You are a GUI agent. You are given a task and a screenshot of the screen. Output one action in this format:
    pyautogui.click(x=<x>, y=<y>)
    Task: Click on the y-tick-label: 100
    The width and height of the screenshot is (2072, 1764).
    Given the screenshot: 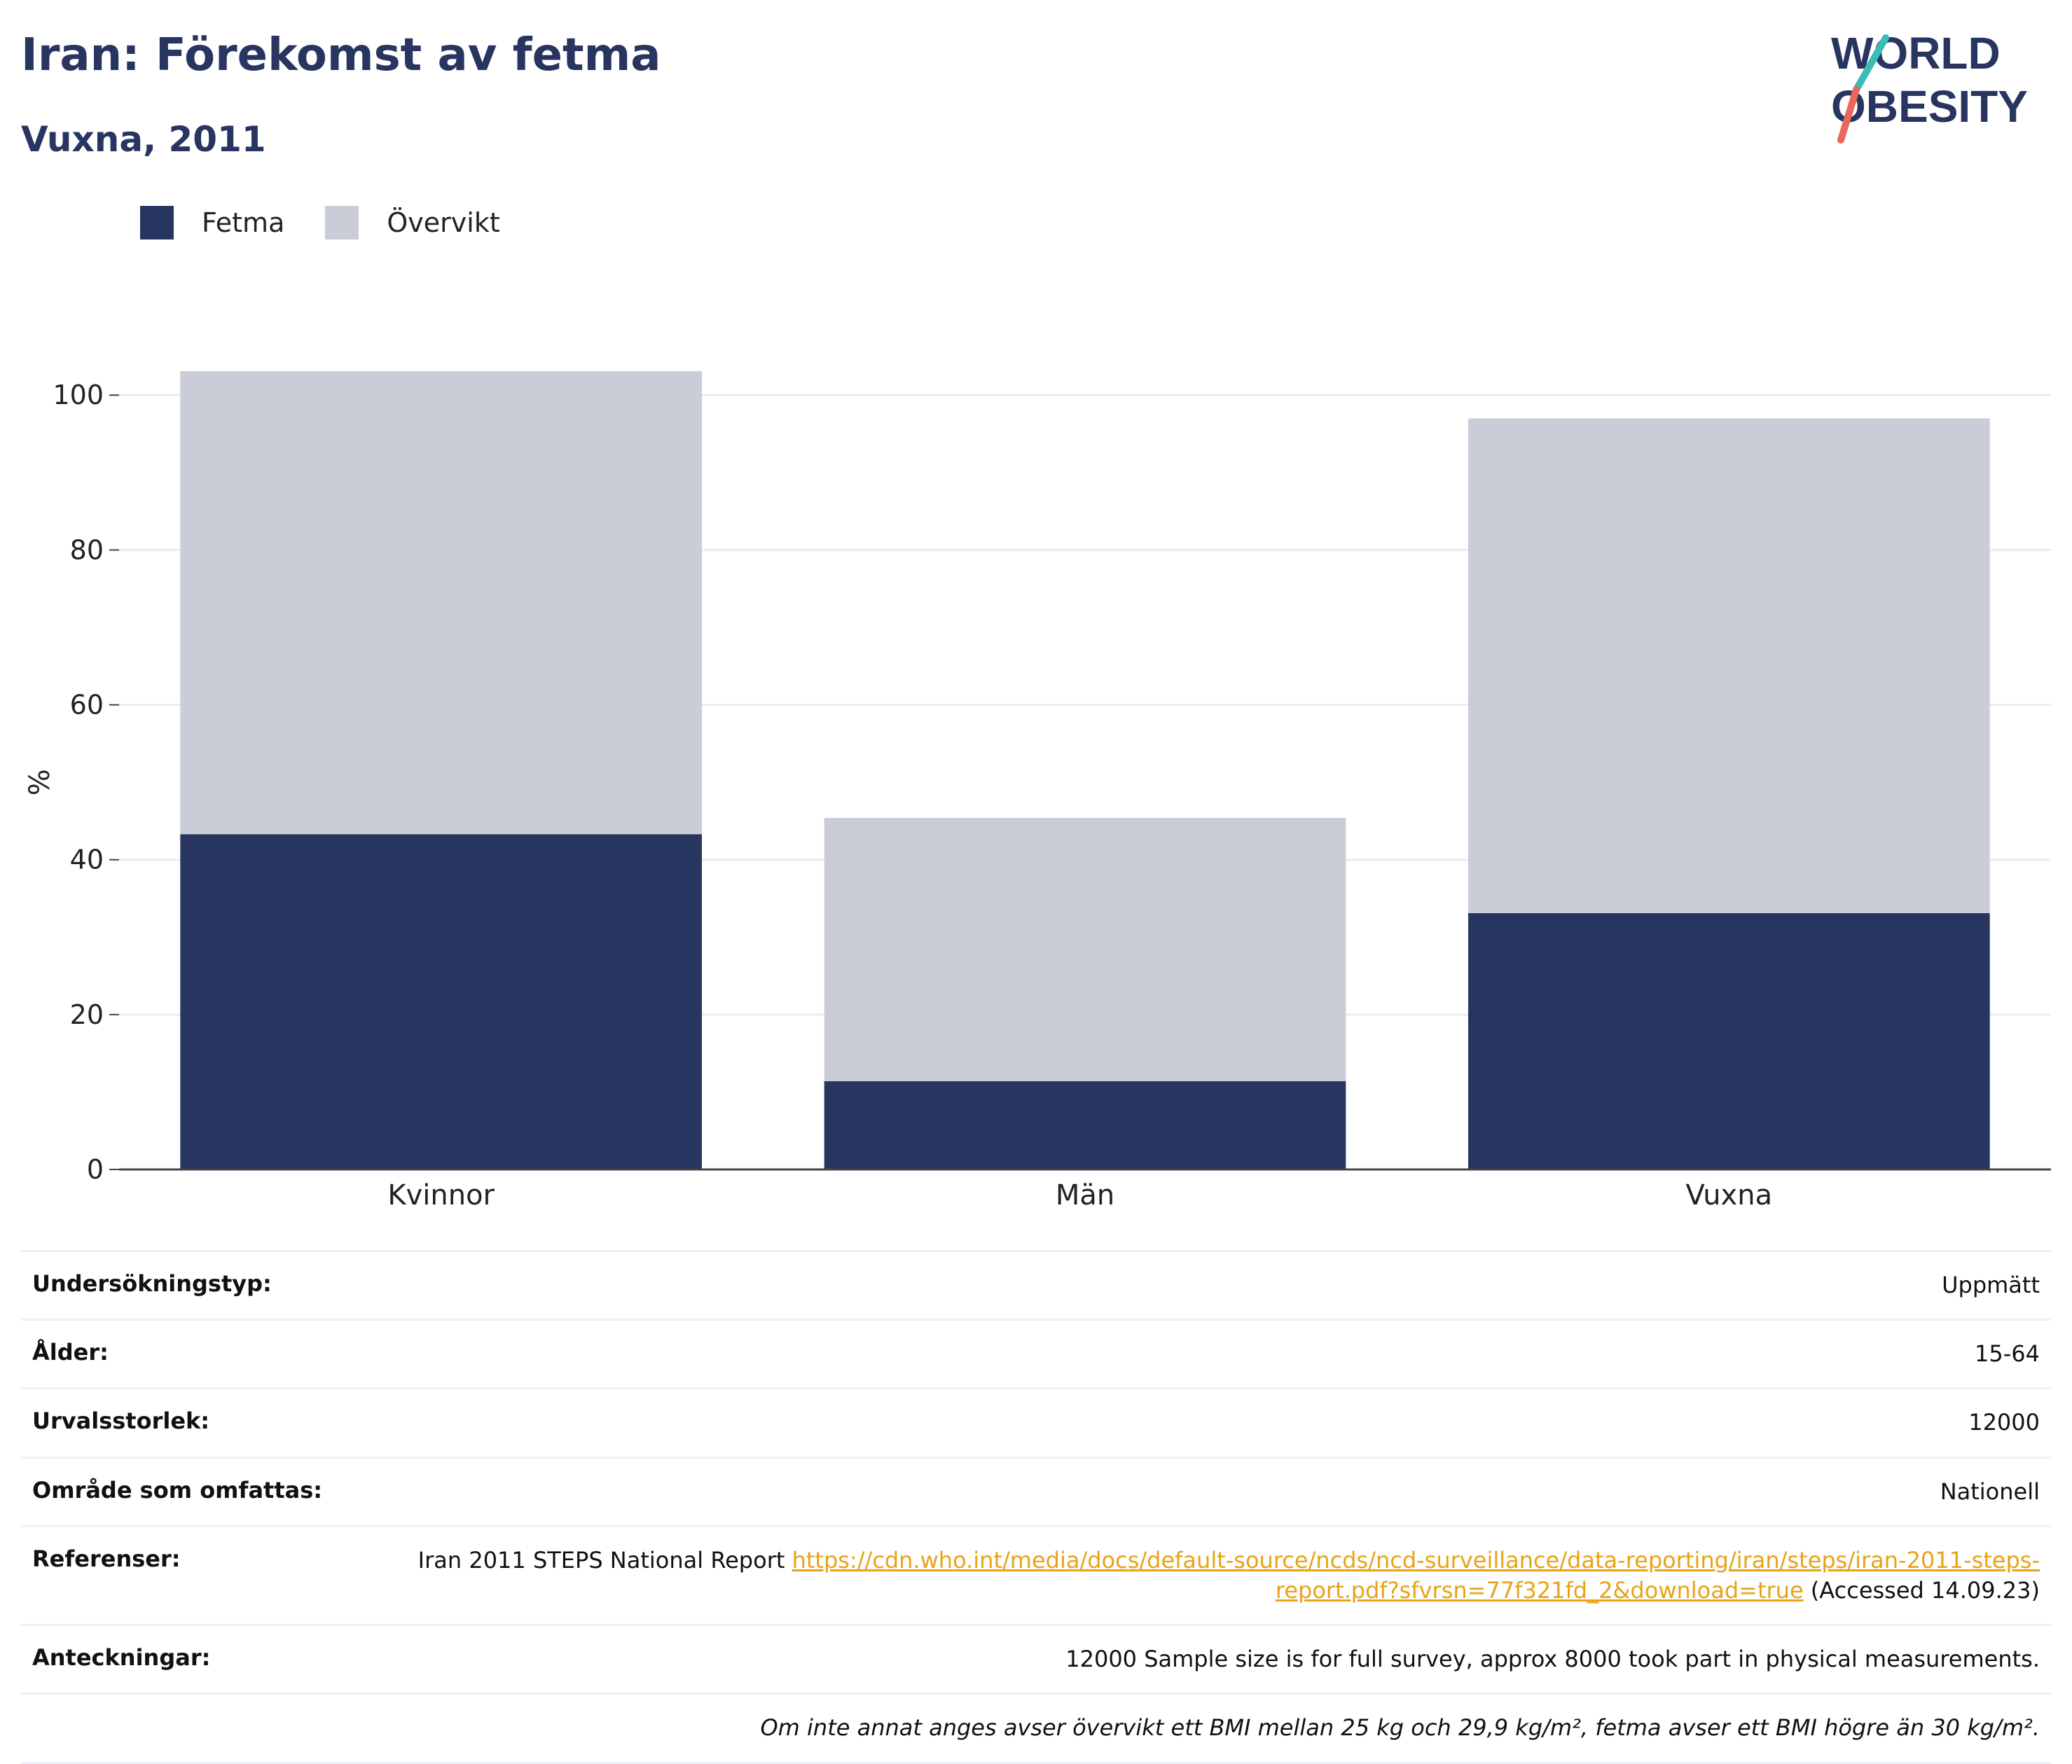 What is the action you would take?
    pyautogui.click(x=79, y=395)
    